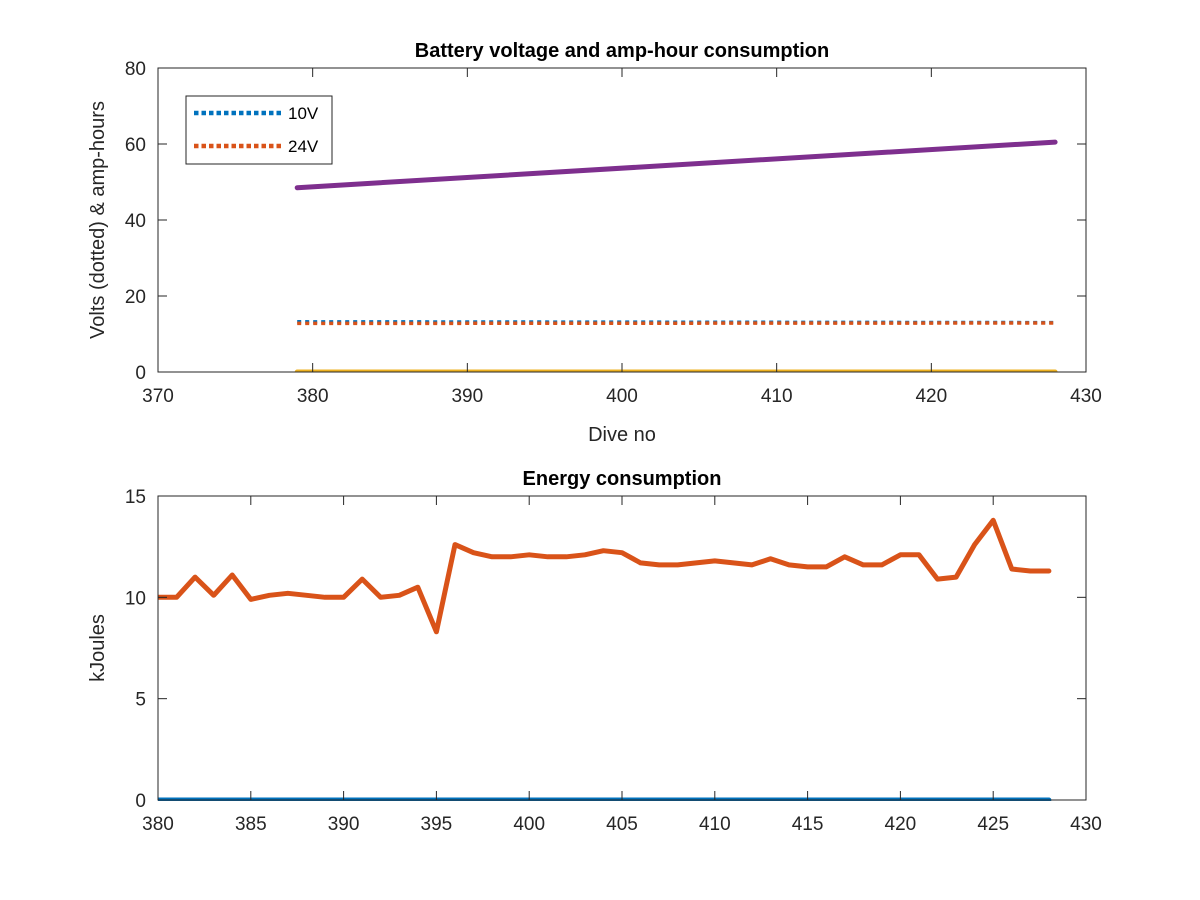 The image size is (1200, 900). What do you see at coordinates (622, 824) in the screenshot?
I see `x-tick-label: 405` at bounding box center [622, 824].